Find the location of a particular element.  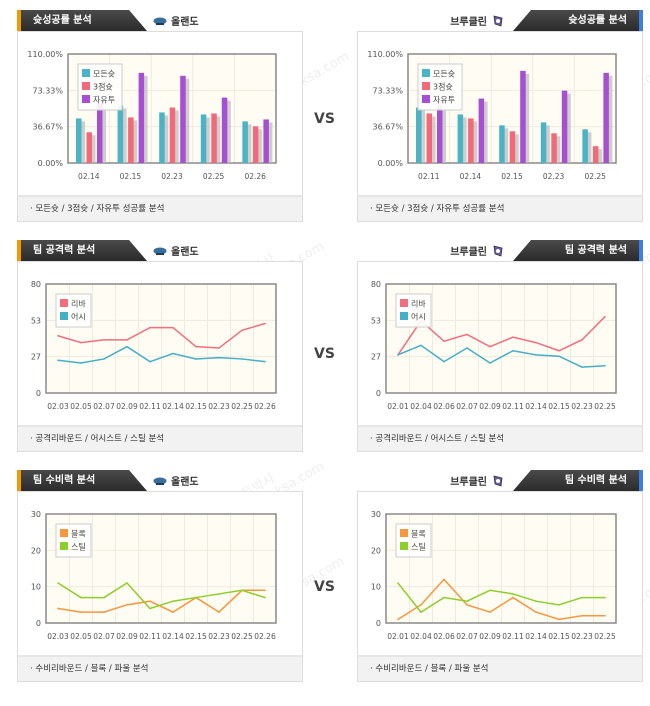

section-title: 팀 공격력 분석 is located at coordinates (578, 250).